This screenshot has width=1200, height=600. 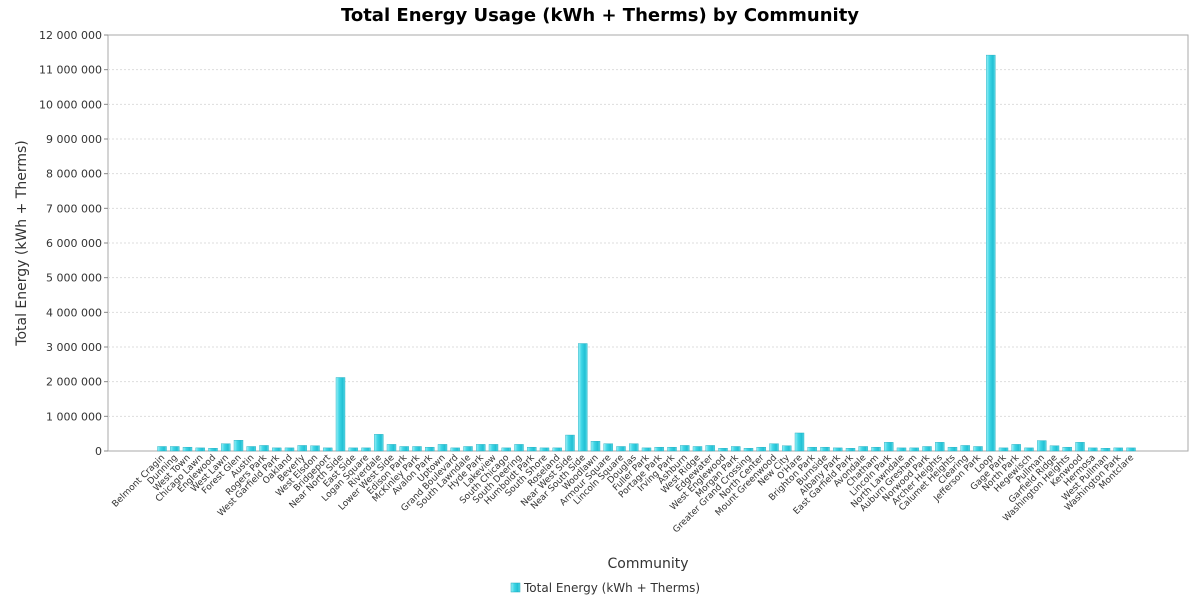 What do you see at coordinates (70, 104) in the screenshot?
I see `y-tick-label: 10 000 000` at bounding box center [70, 104].